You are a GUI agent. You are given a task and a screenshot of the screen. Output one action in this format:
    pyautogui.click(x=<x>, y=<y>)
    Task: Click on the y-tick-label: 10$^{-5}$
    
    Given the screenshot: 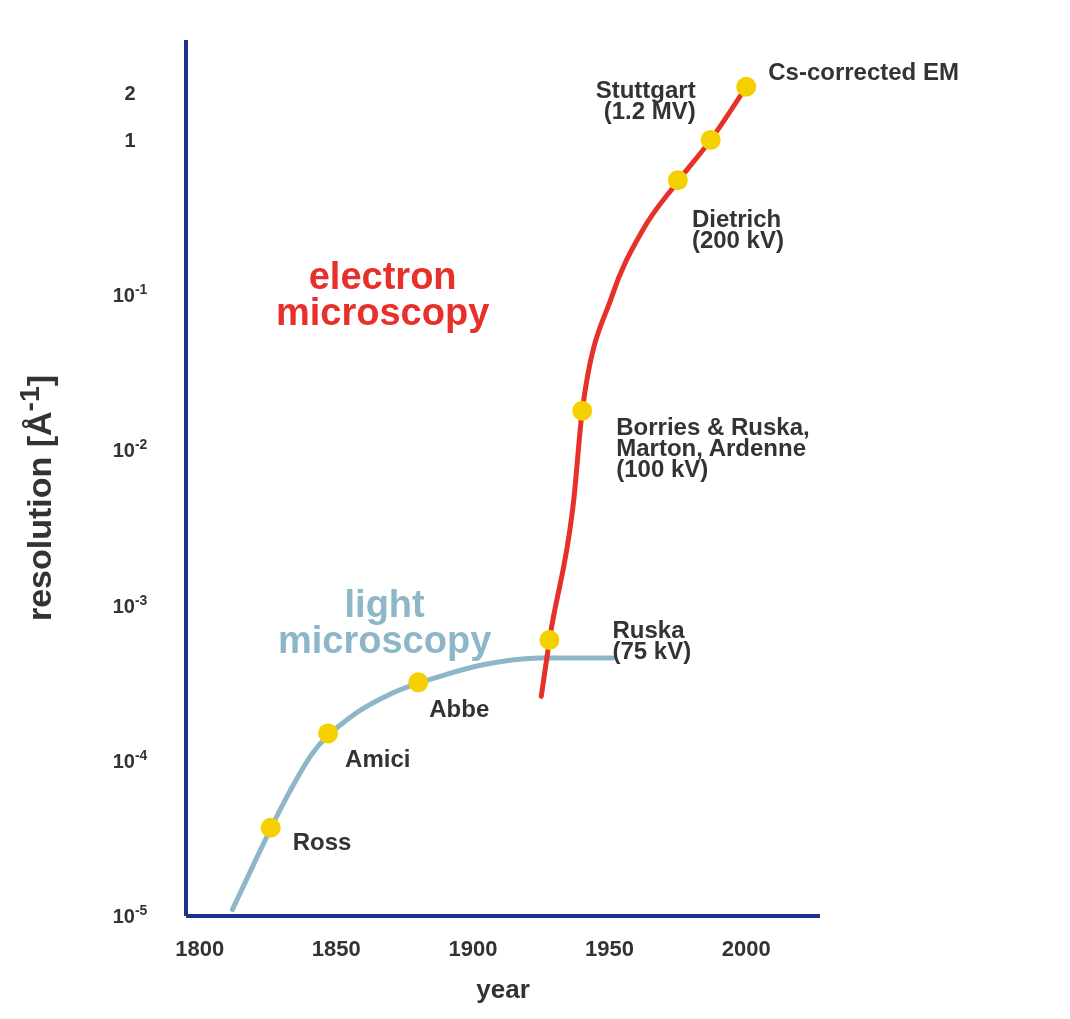 What is the action you would take?
    pyautogui.click(x=130, y=914)
    